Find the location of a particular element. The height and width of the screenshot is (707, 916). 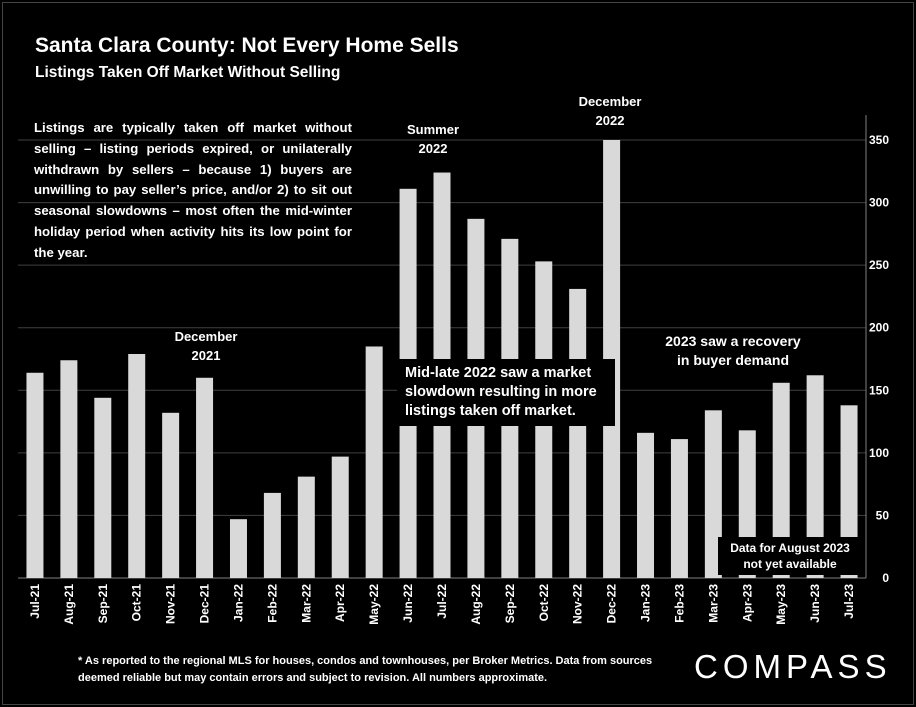

x-tick-label: Sep-22 is located at coordinates (510, 604).